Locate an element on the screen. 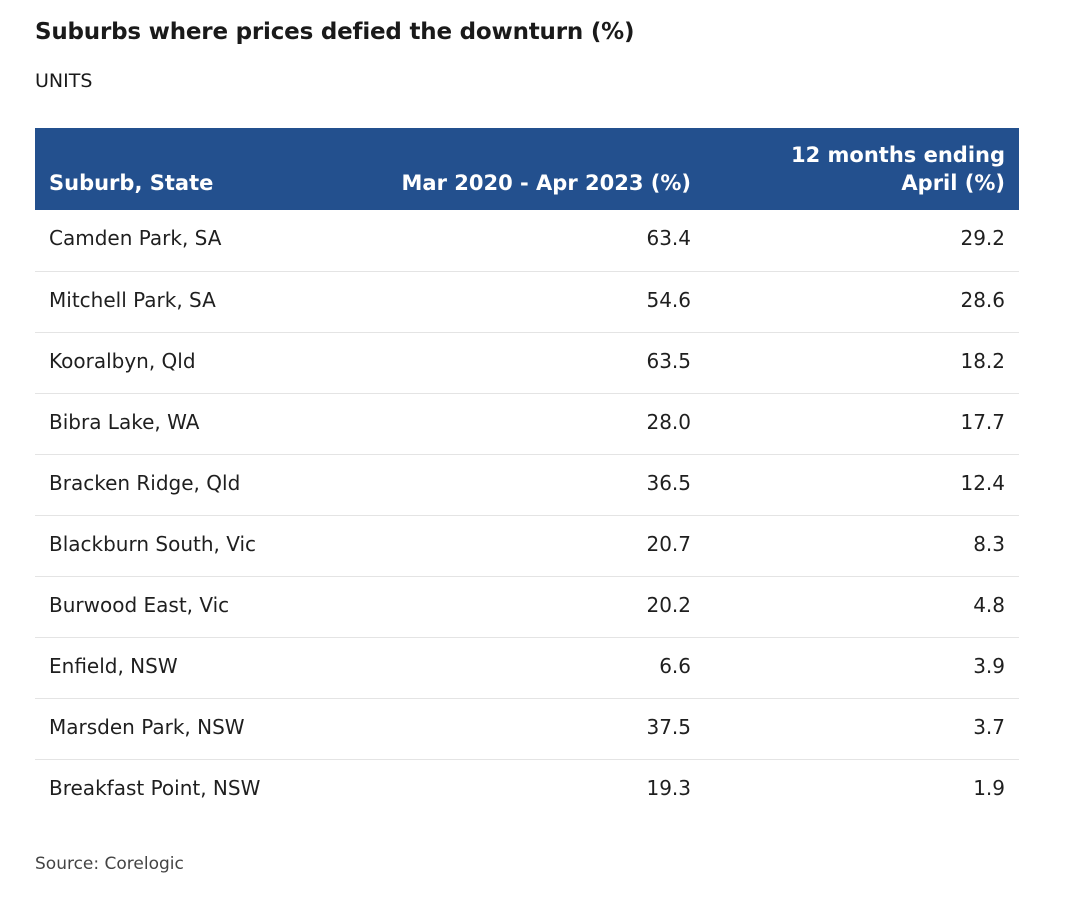 The height and width of the screenshot is (916, 1080). column-header-12-months: 12 months ending April (%) is located at coordinates (862, 169).